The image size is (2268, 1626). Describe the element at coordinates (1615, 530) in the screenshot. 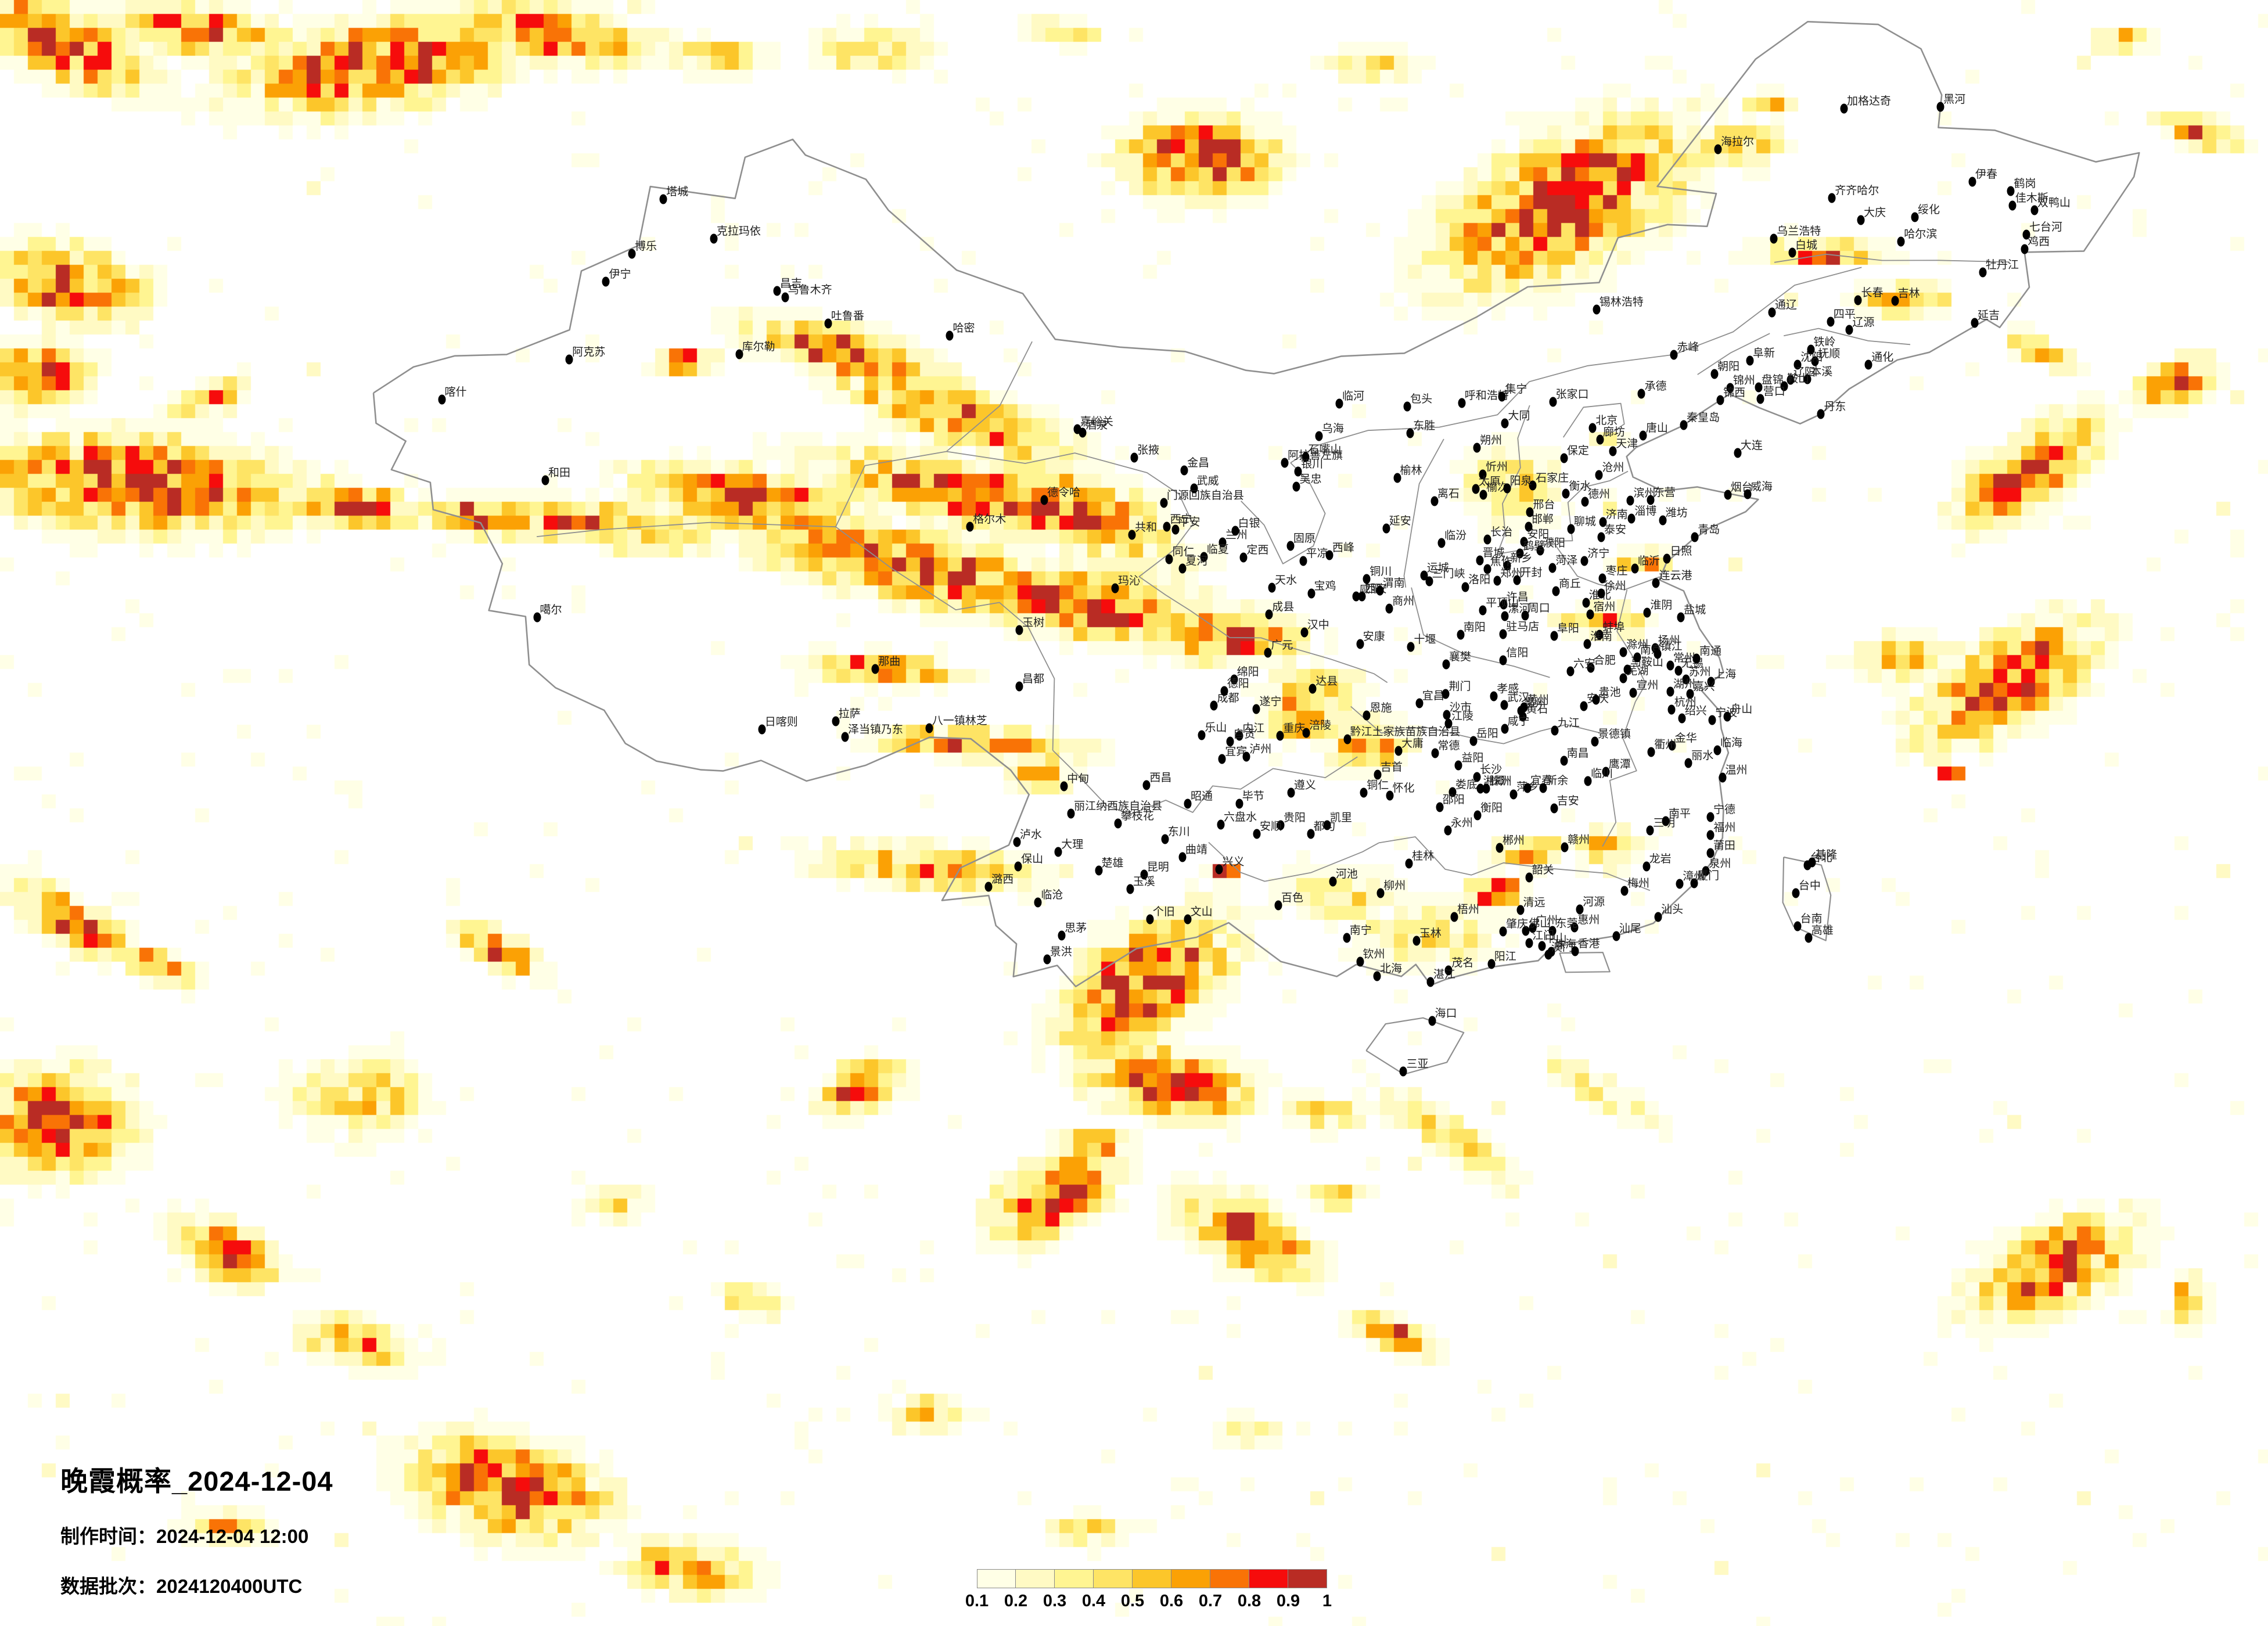

I see `city-label: 泰安` at that location.